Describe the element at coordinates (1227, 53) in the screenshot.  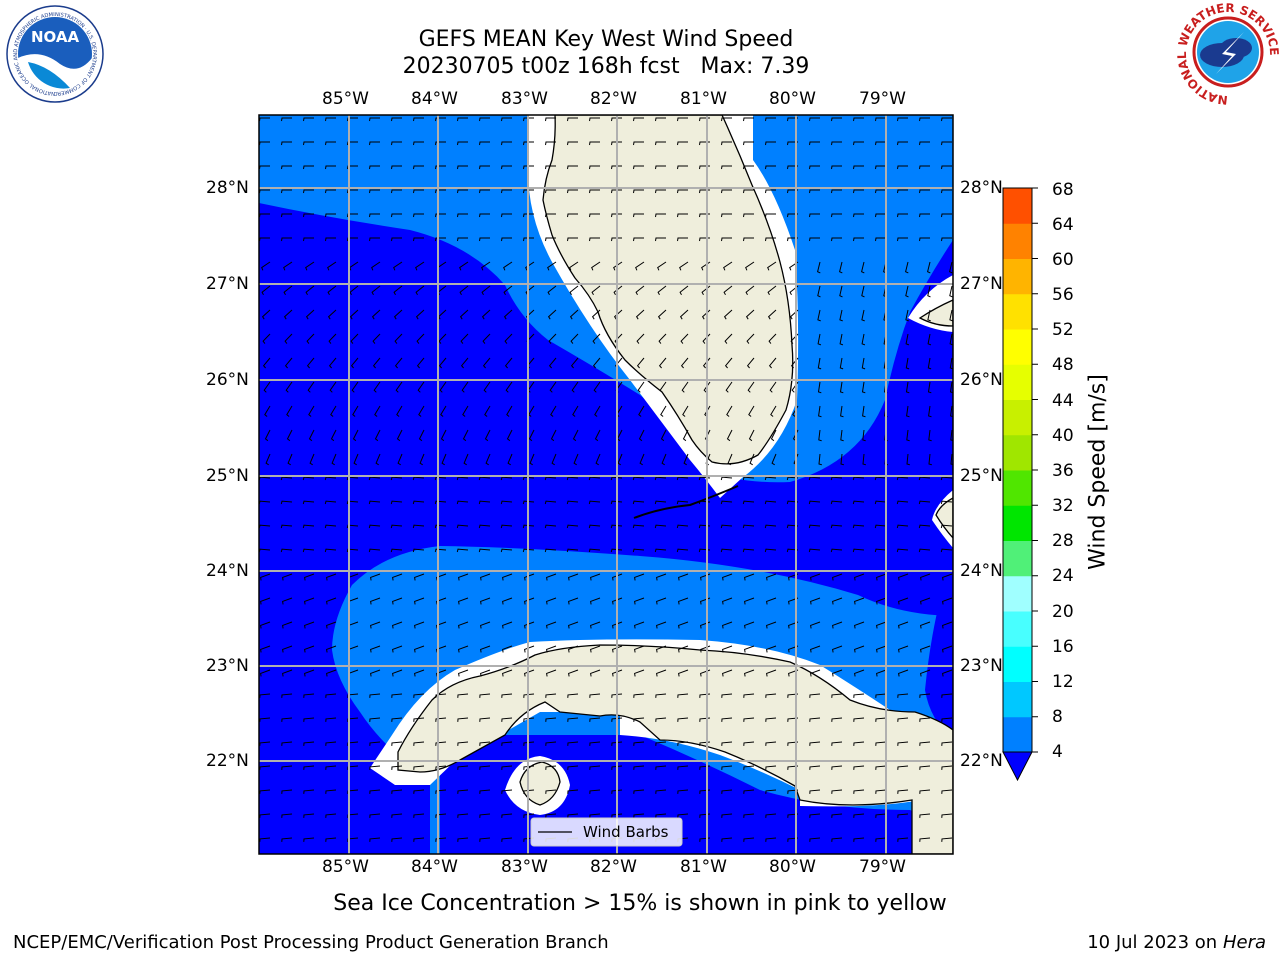
I see `nws-logo-icon: NATIONAL WEATHER SERVICE` at that location.